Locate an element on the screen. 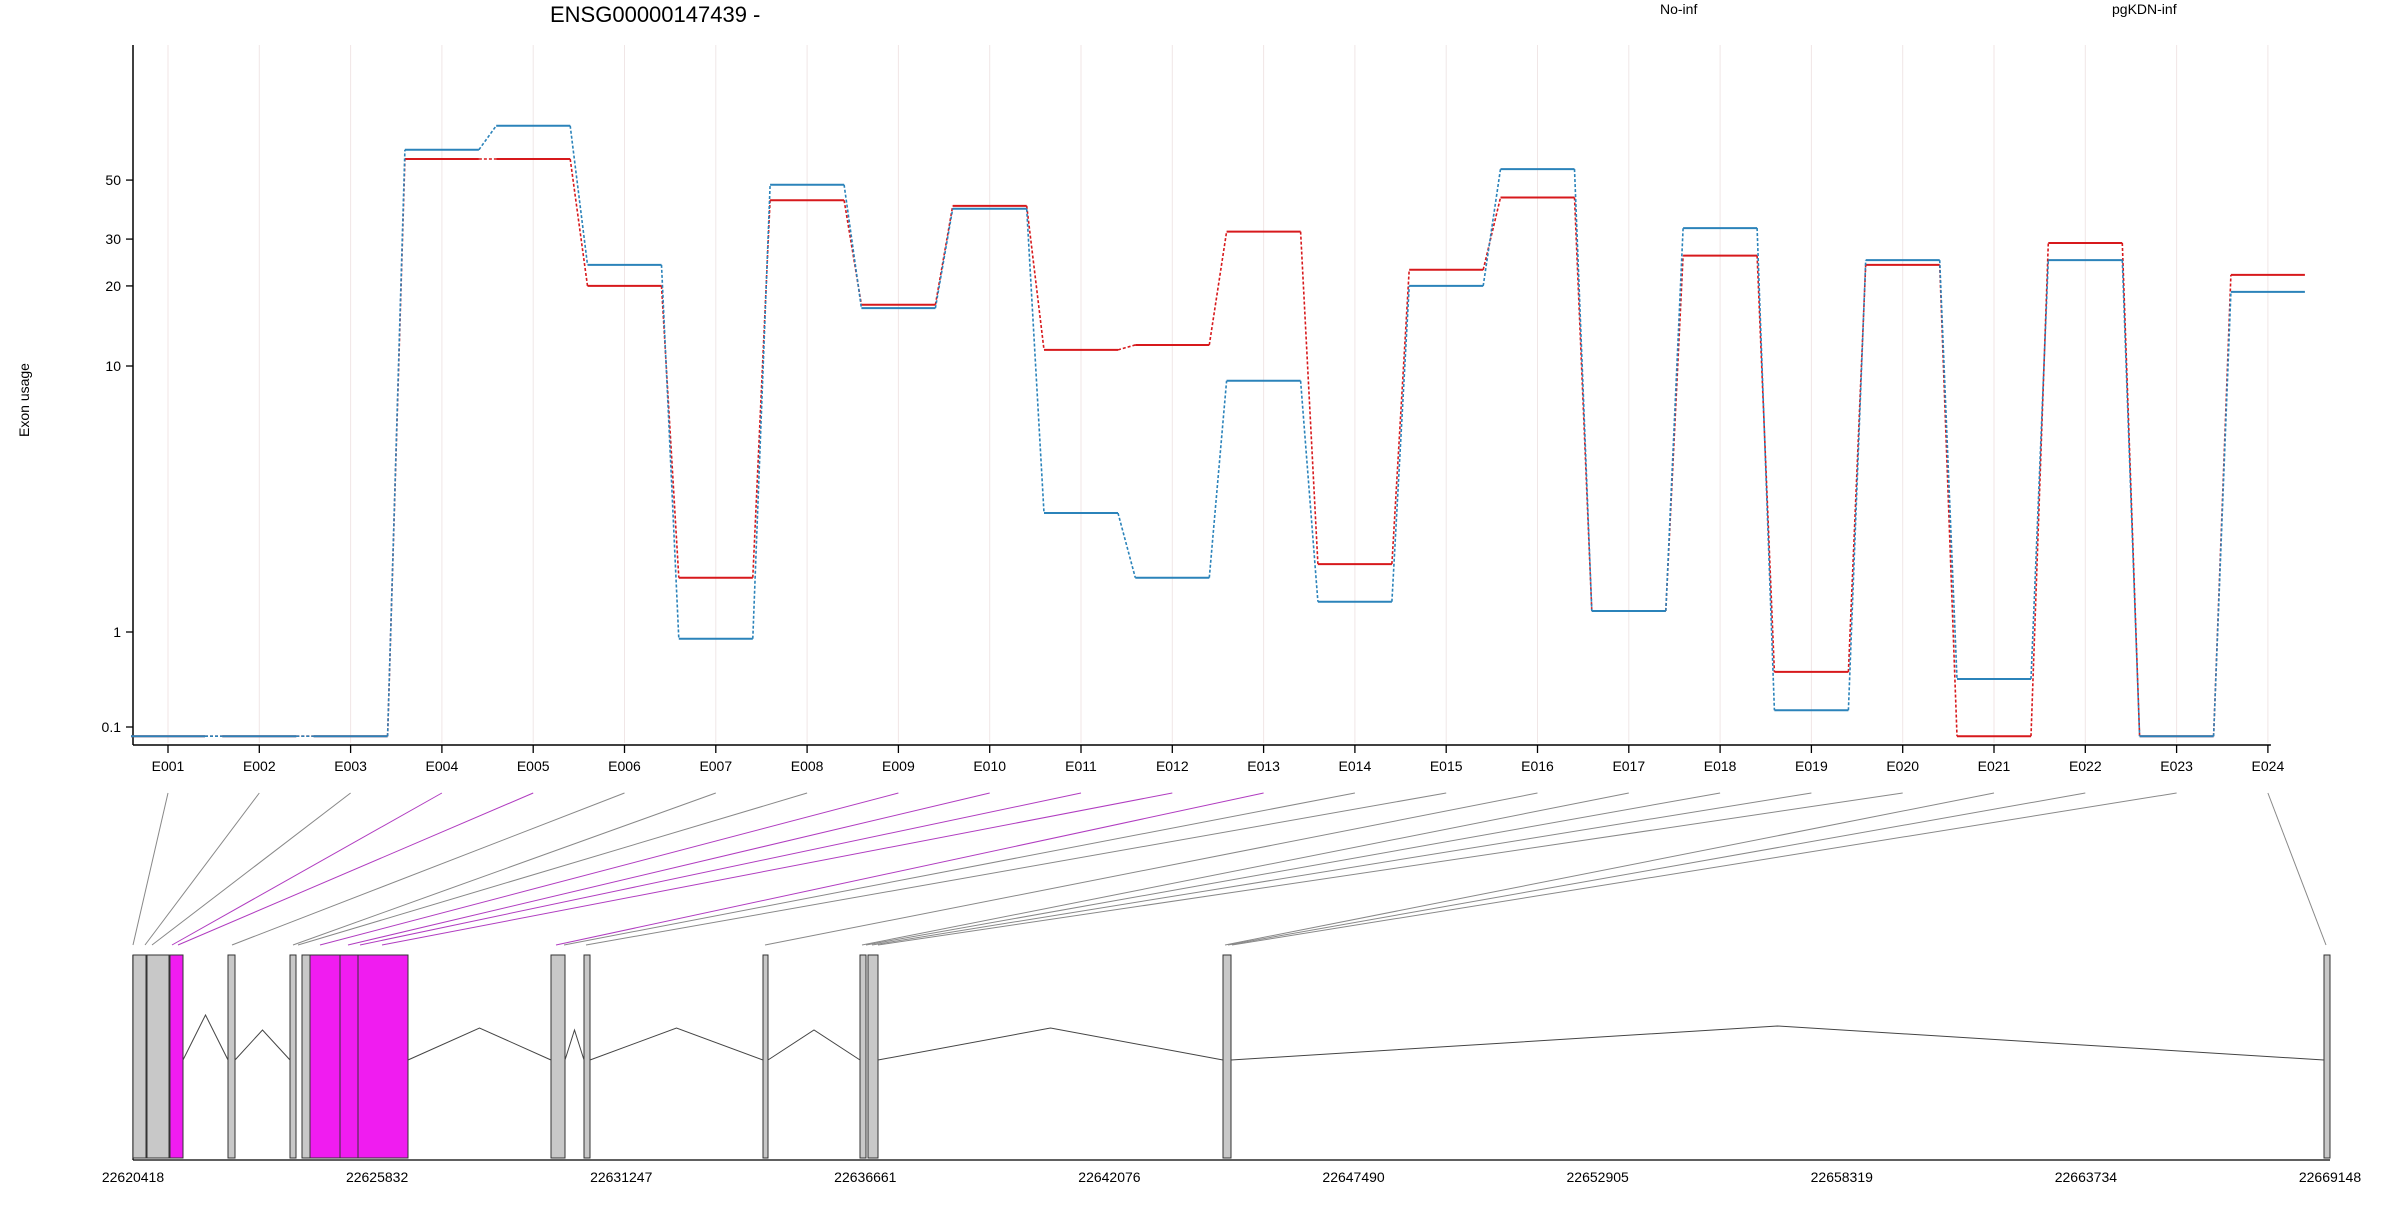 This screenshot has height=1205, width=2400. genomic-coordinate-label: 22642076 is located at coordinates (1109, 1177).